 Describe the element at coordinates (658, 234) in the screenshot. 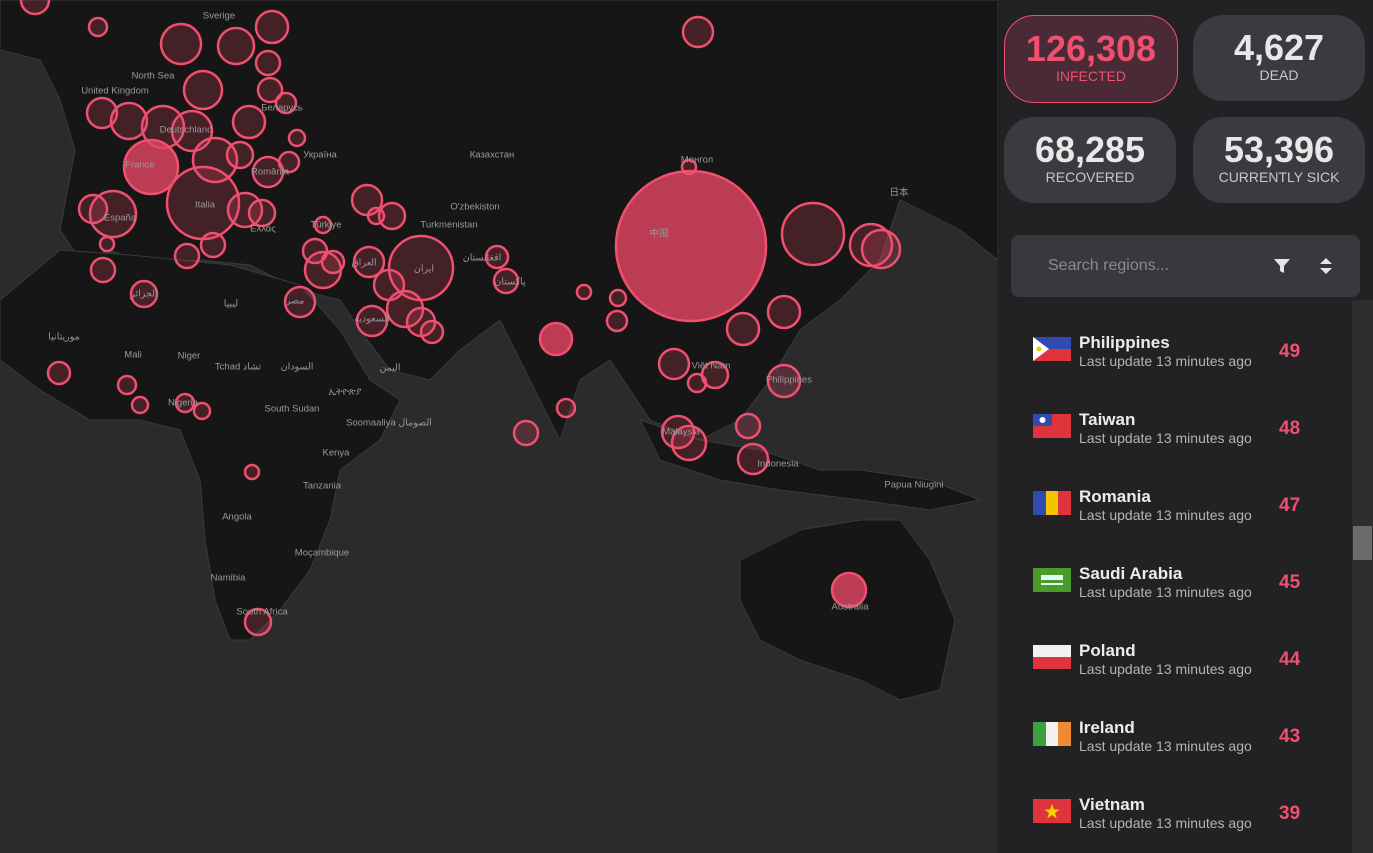

I see `map-label: 中国` at that location.